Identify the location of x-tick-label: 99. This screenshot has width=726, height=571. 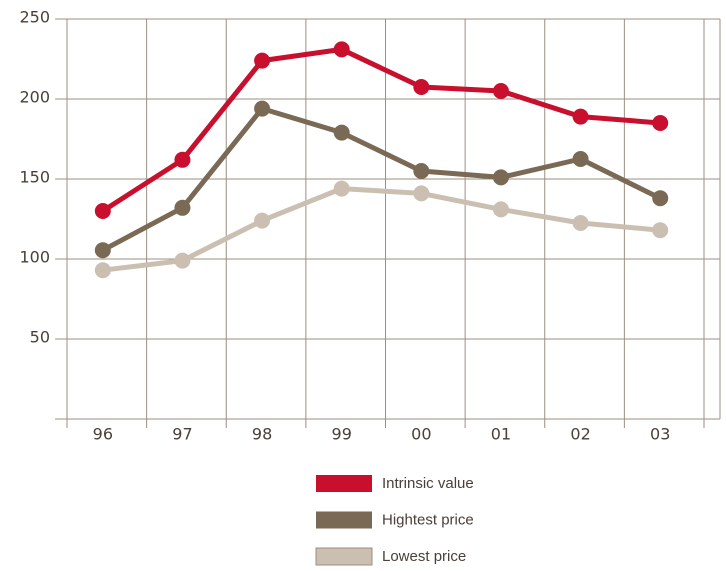
(342, 434).